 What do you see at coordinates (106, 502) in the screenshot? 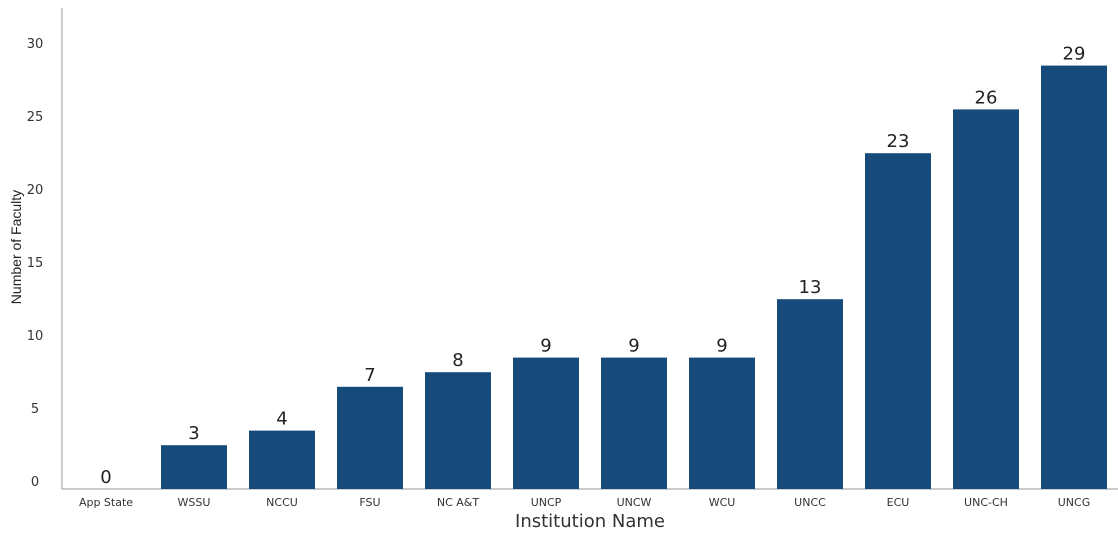
I see `x-tick-label: App State` at bounding box center [106, 502].